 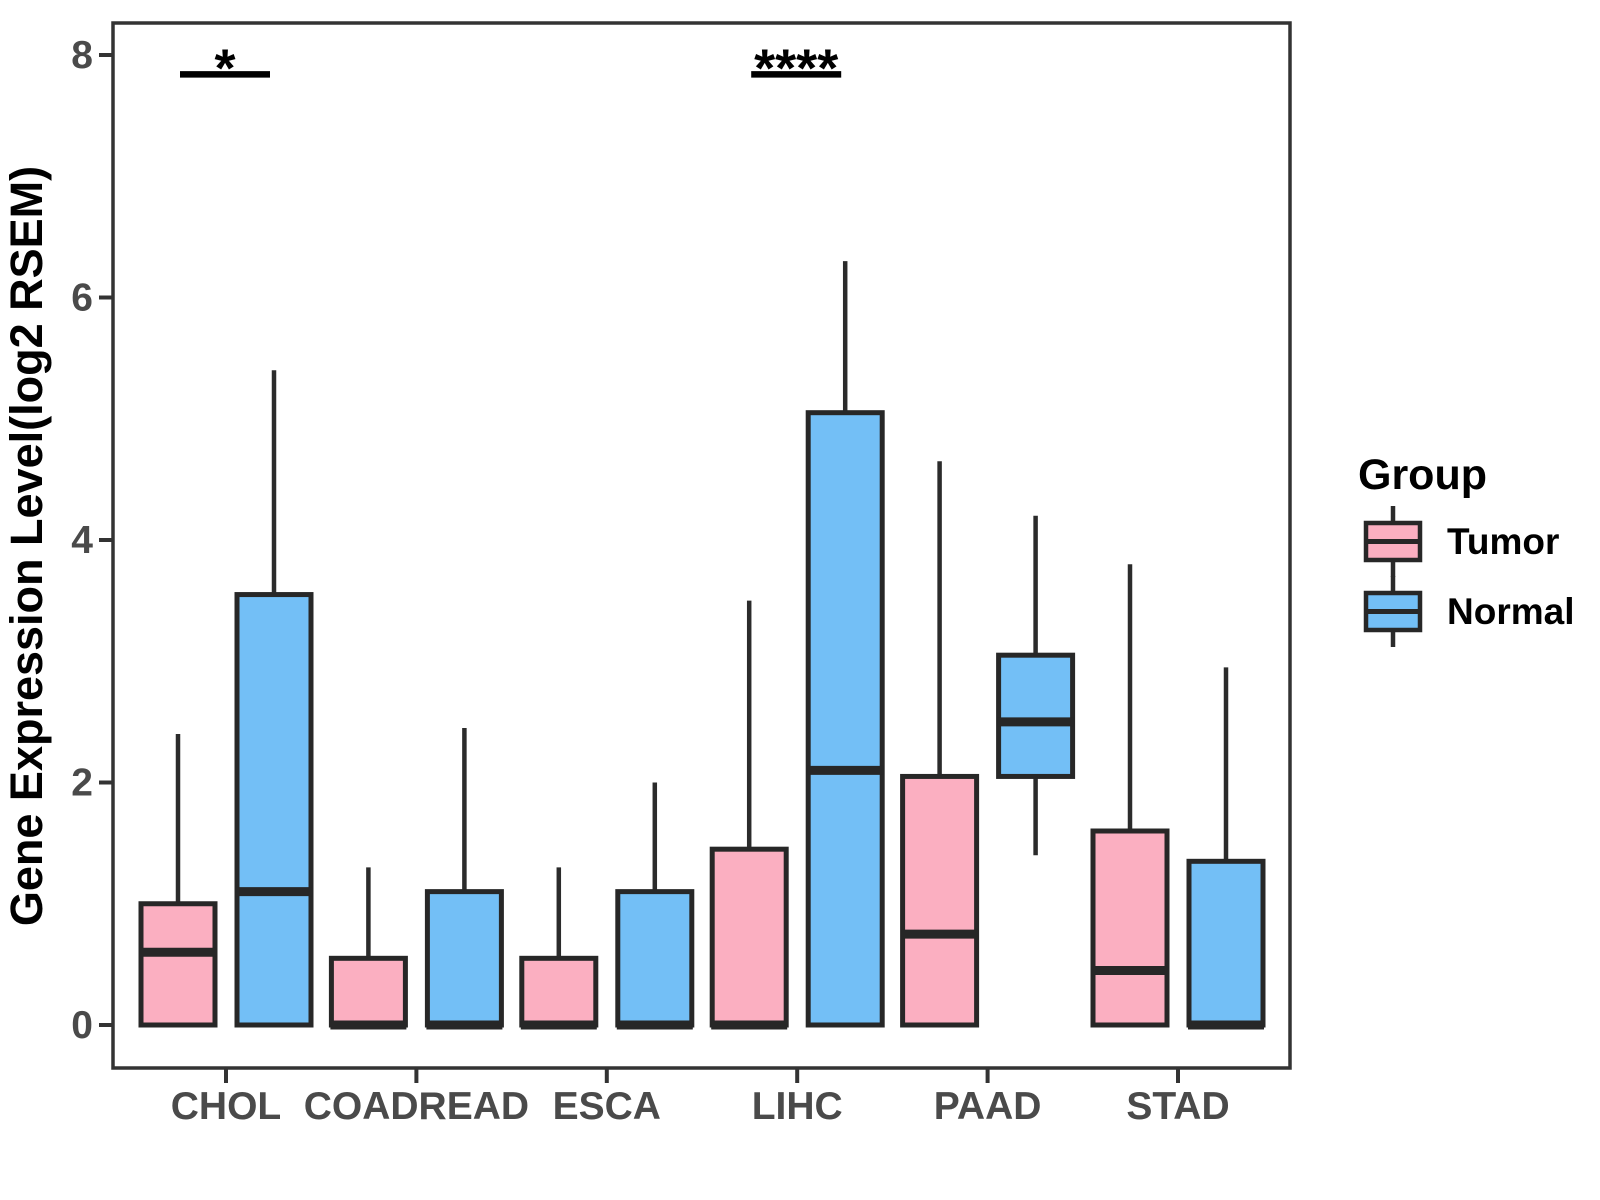 I want to click on y-axis-title: Gene Expression Level(log2 RSEM), so click(x=26, y=546).